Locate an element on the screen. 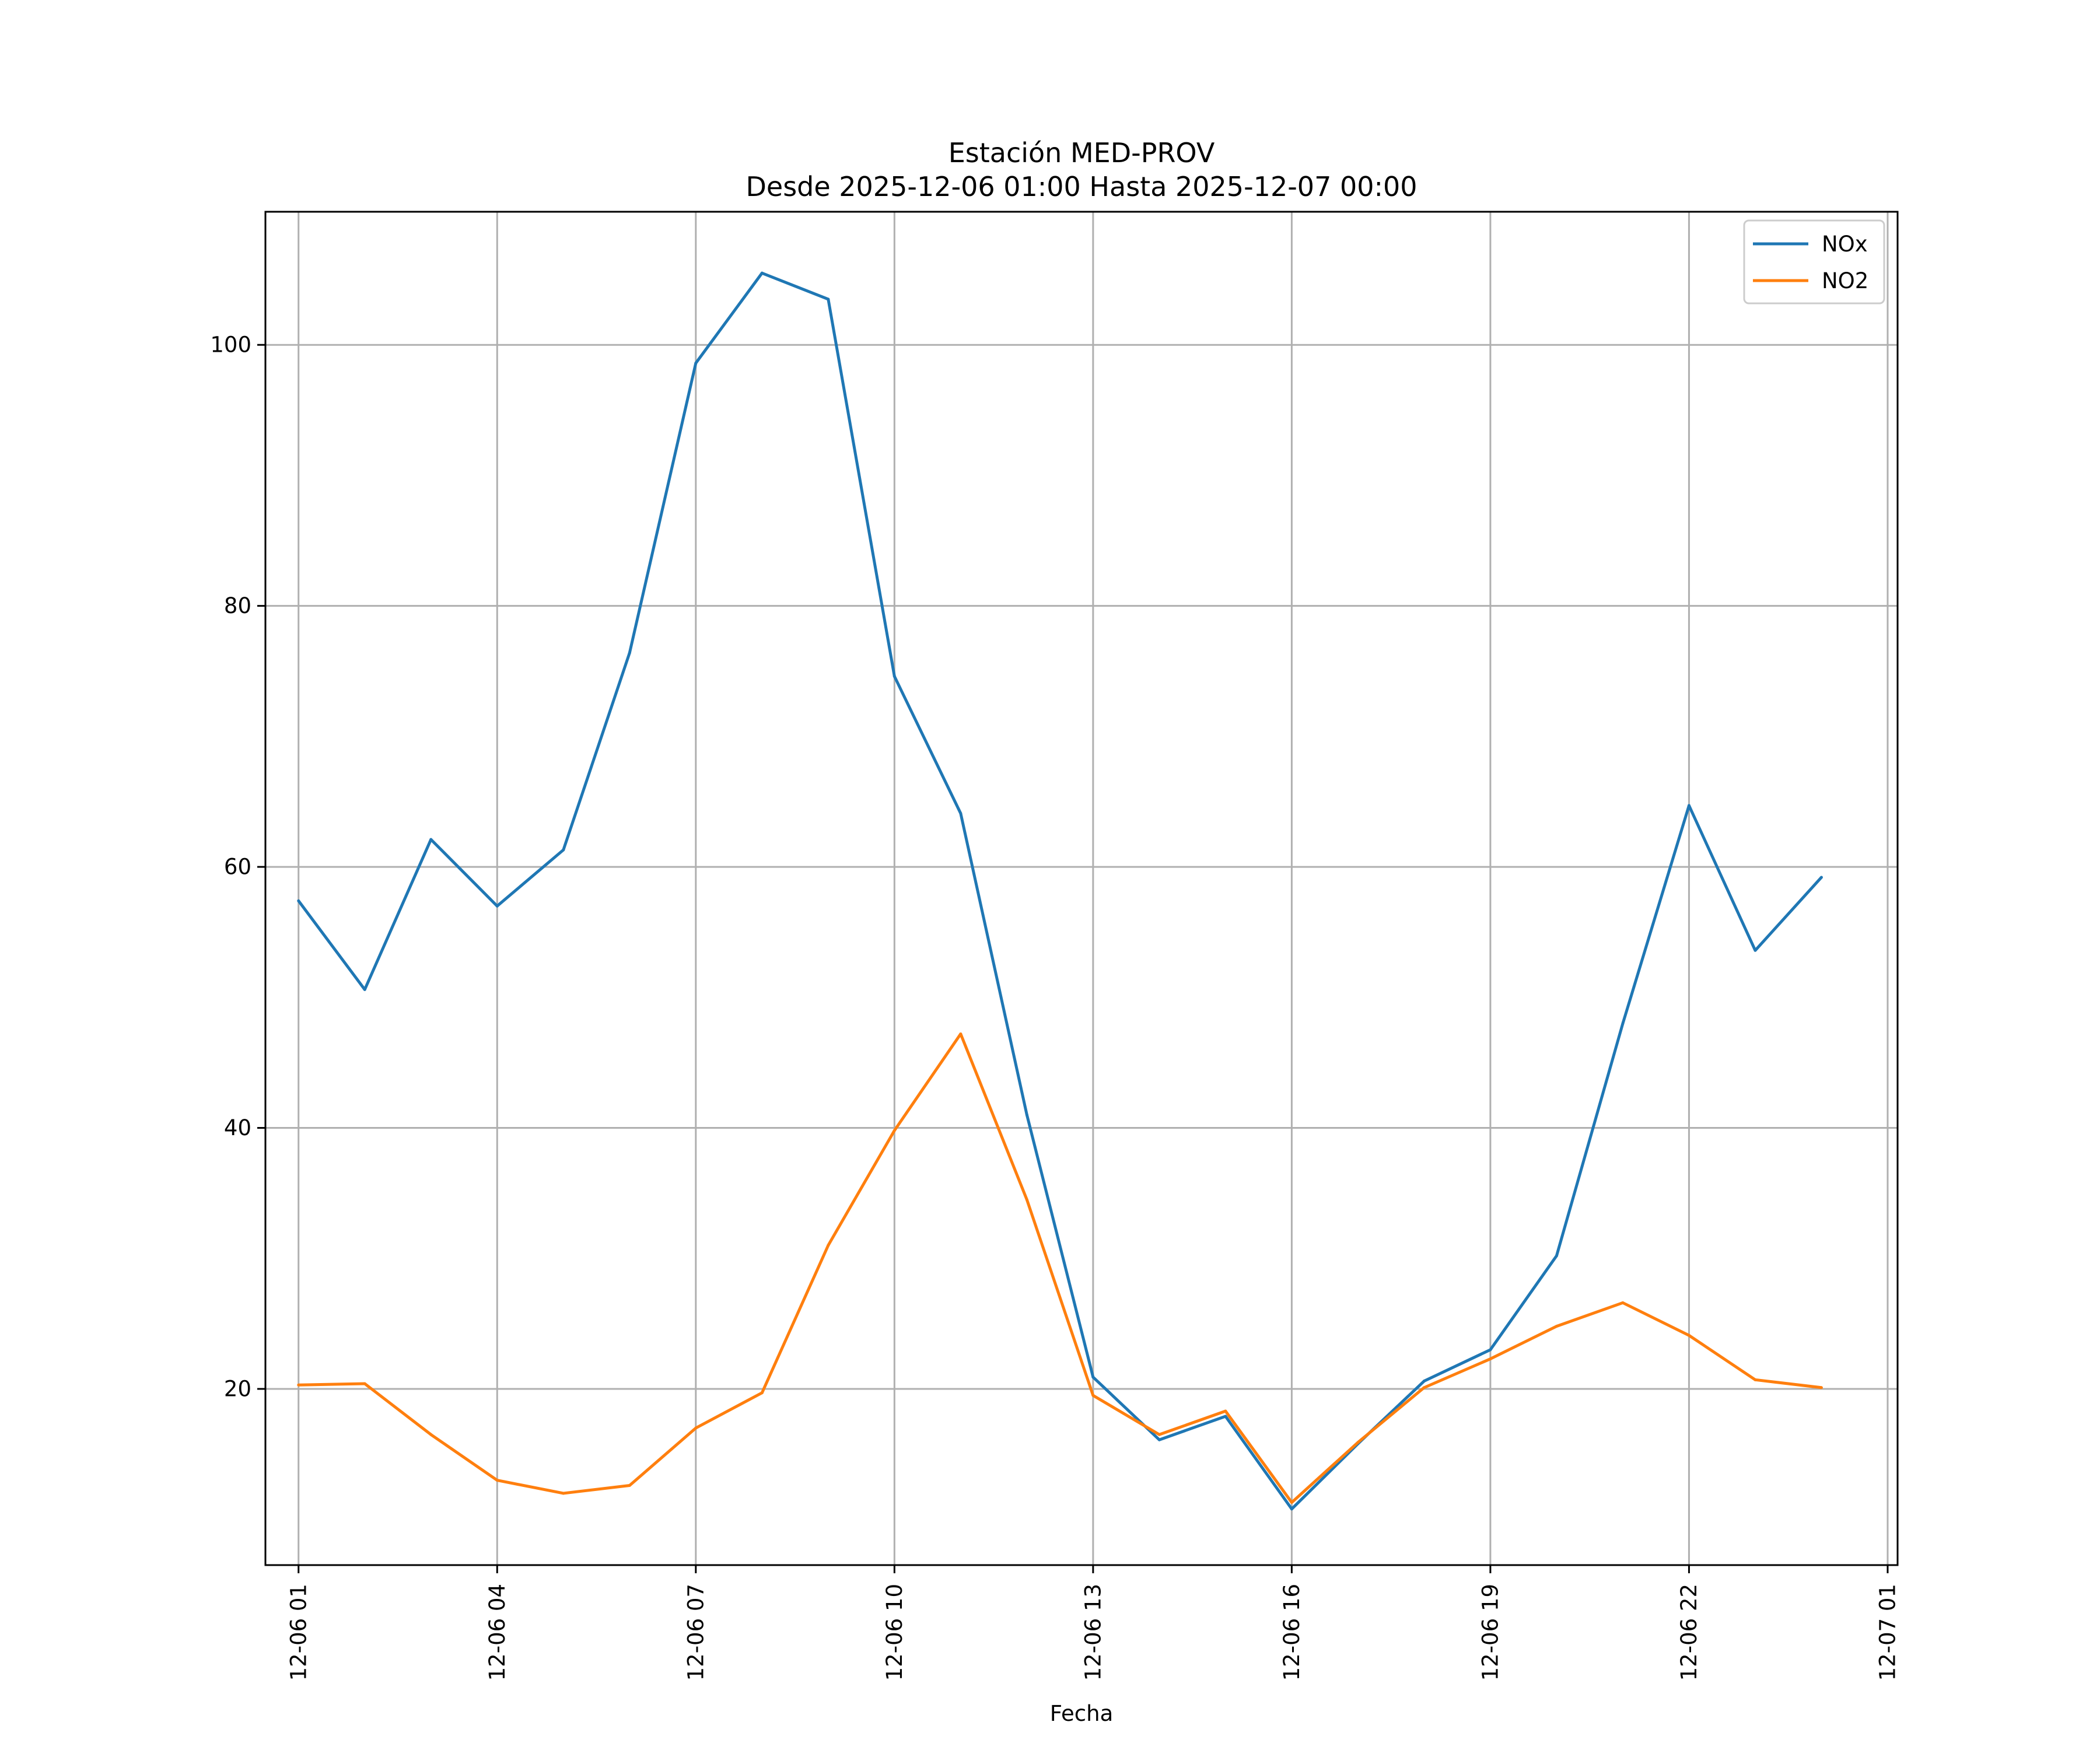 Image resolution: width=2100 pixels, height=1750 pixels. y-axis: 20 40 60 80 100 is located at coordinates (237, 866).